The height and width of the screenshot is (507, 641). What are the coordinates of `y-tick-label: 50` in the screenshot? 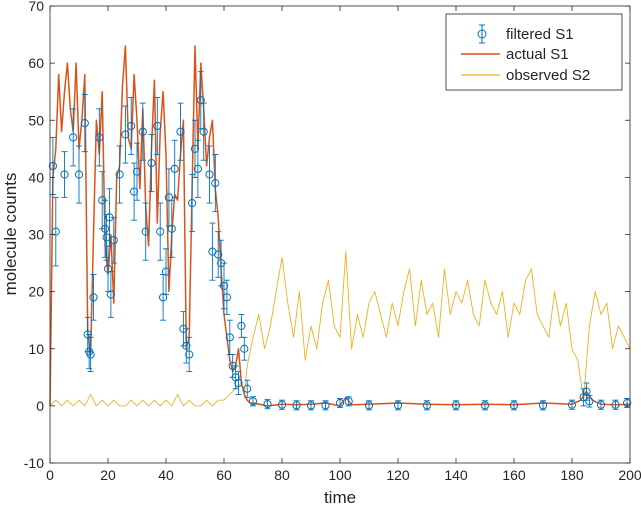 It's located at (36, 120).